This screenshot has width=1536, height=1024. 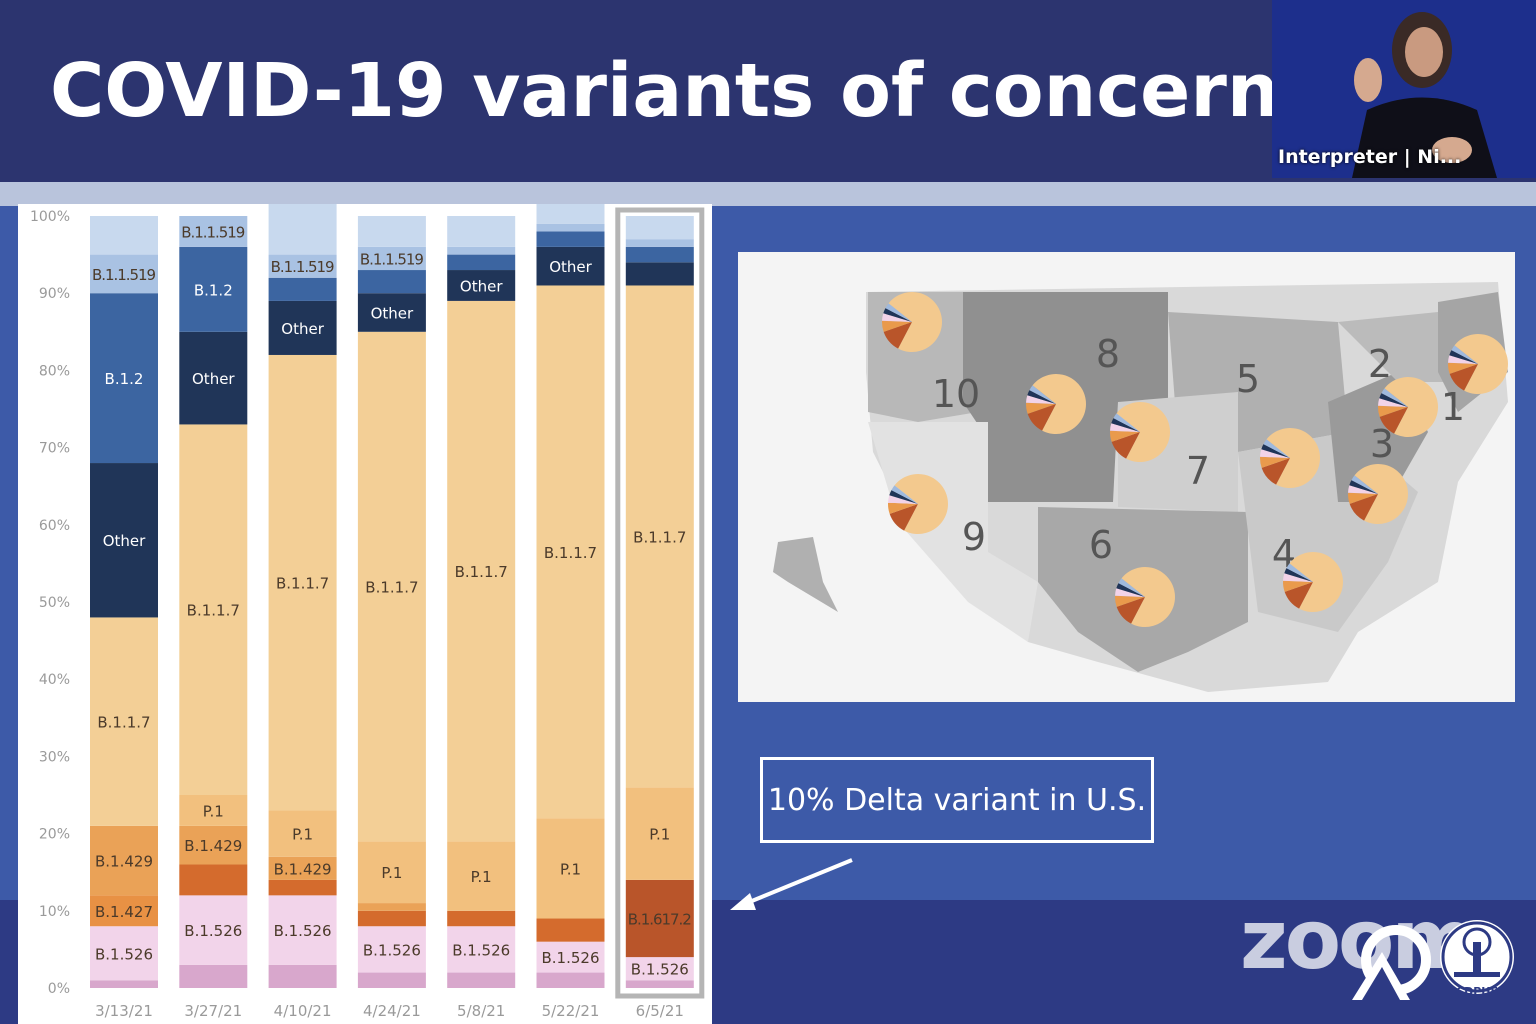 What do you see at coordinates (1453, 407) in the screenshot?
I see `map-region-label: 1` at bounding box center [1453, 407].